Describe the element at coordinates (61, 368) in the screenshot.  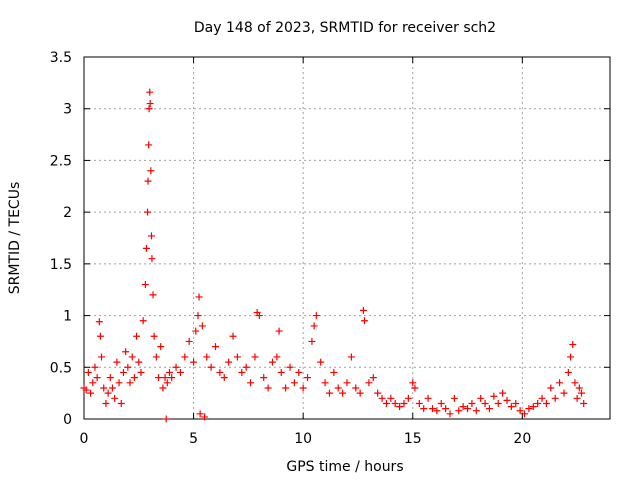
I see `y-tick-label: 0.5` at that location.